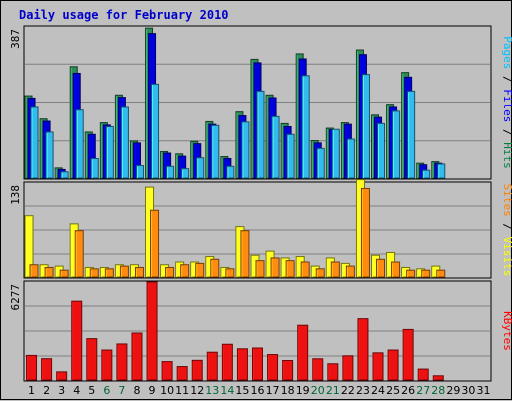 This screenshot has height=401, width=512. What do you see at coordinates (506, 257) in the screenshot?
I see `legend-item: Visits` at bounding box center [506, 257].